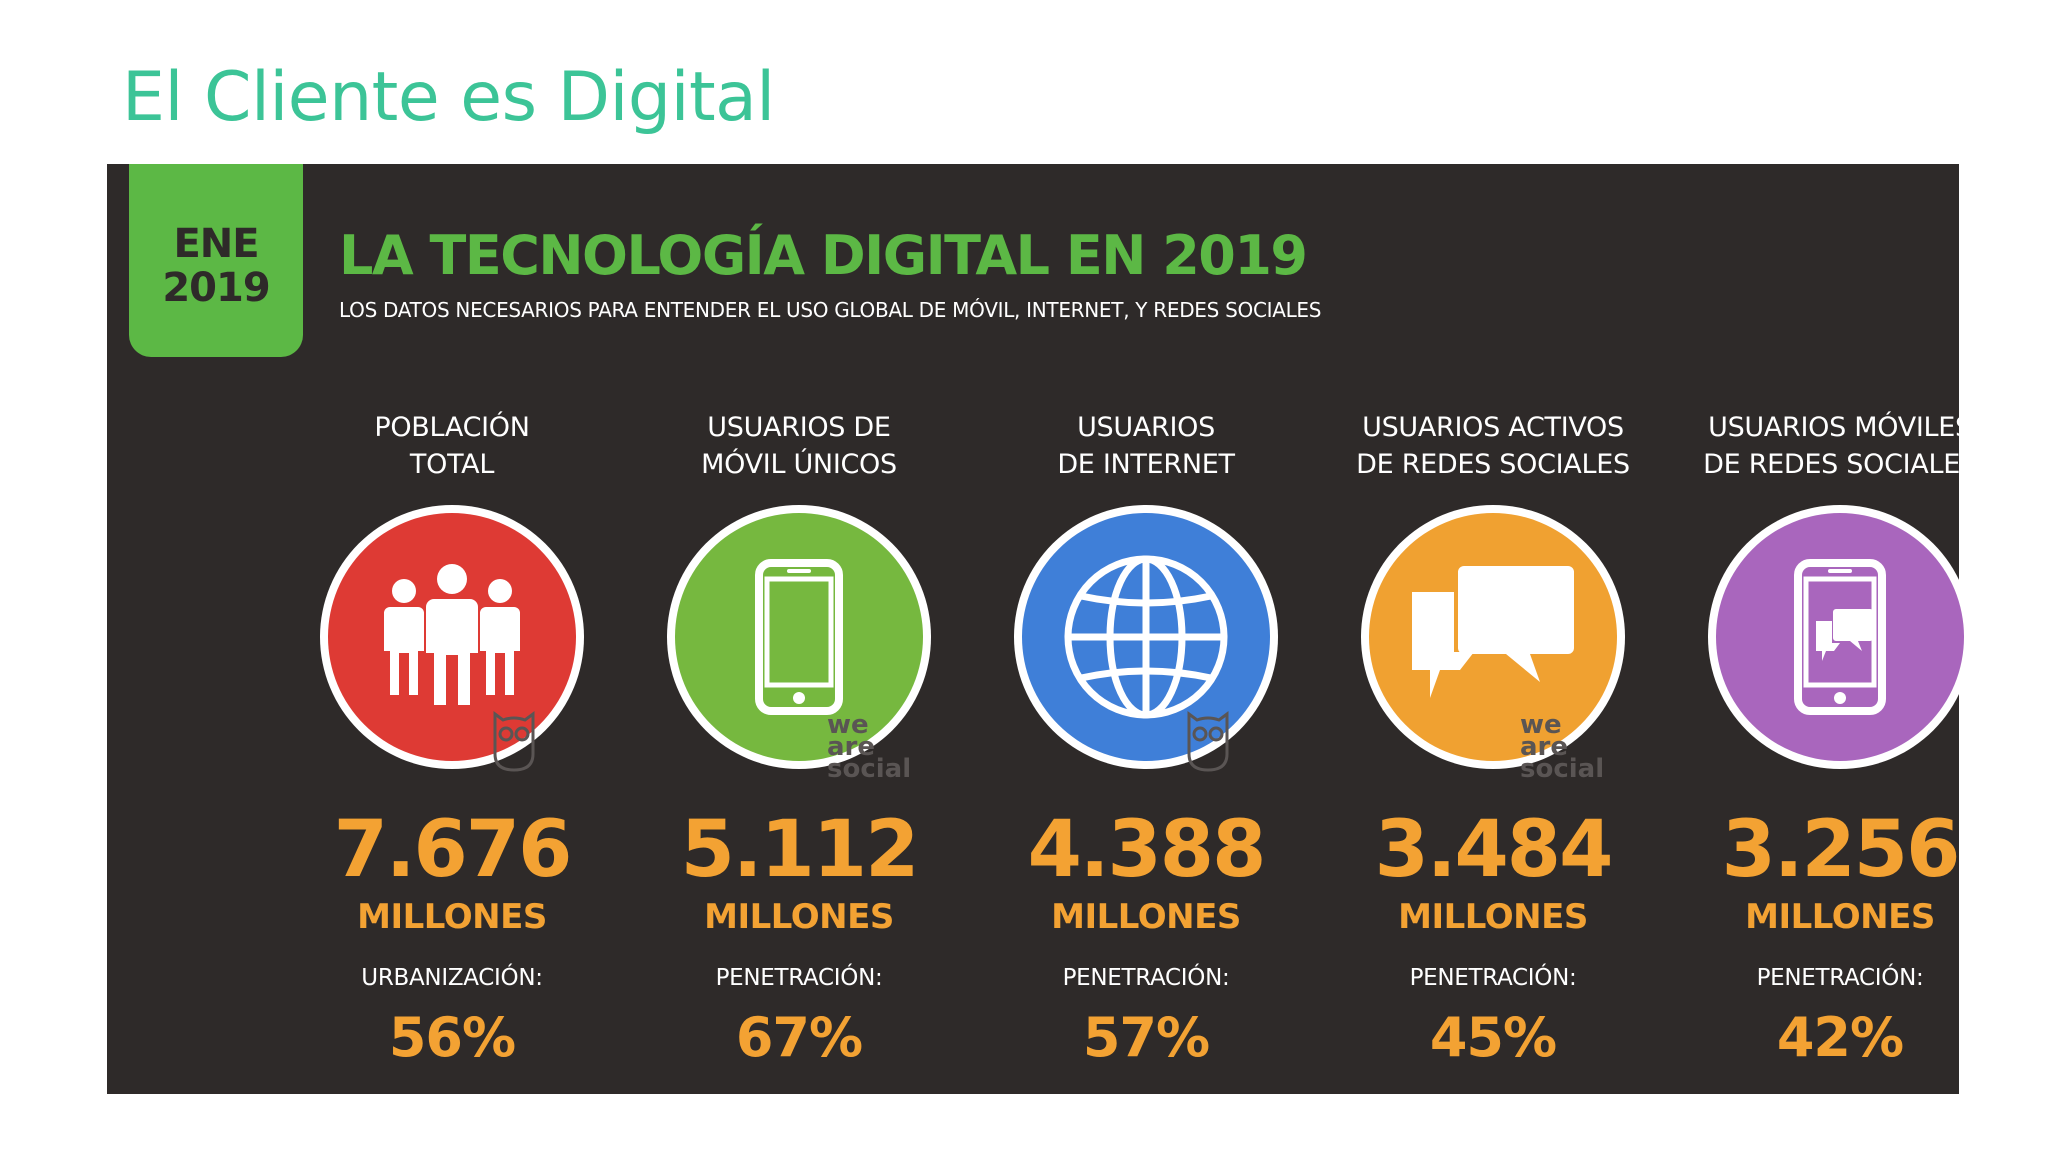  I want to click on stat-label: USUARIOS DE MÓVIL ÚNICOS, so click(799, 446).